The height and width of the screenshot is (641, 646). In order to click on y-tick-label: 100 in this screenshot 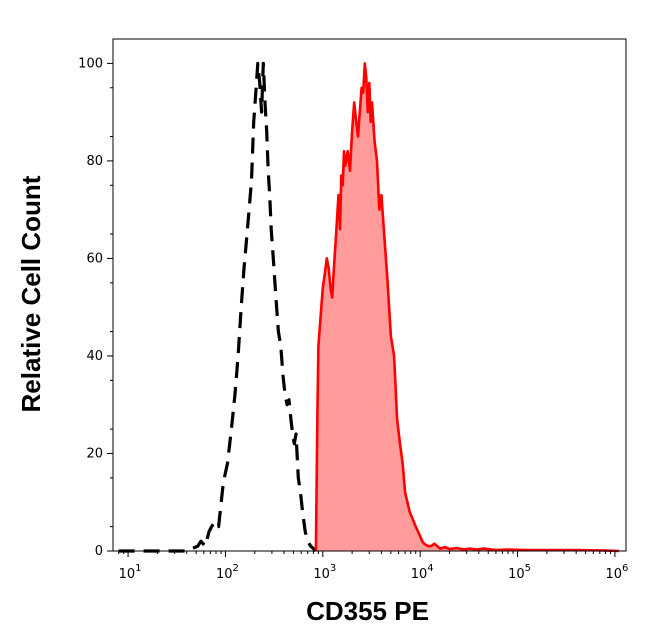, I will do `click(90, 63)`.